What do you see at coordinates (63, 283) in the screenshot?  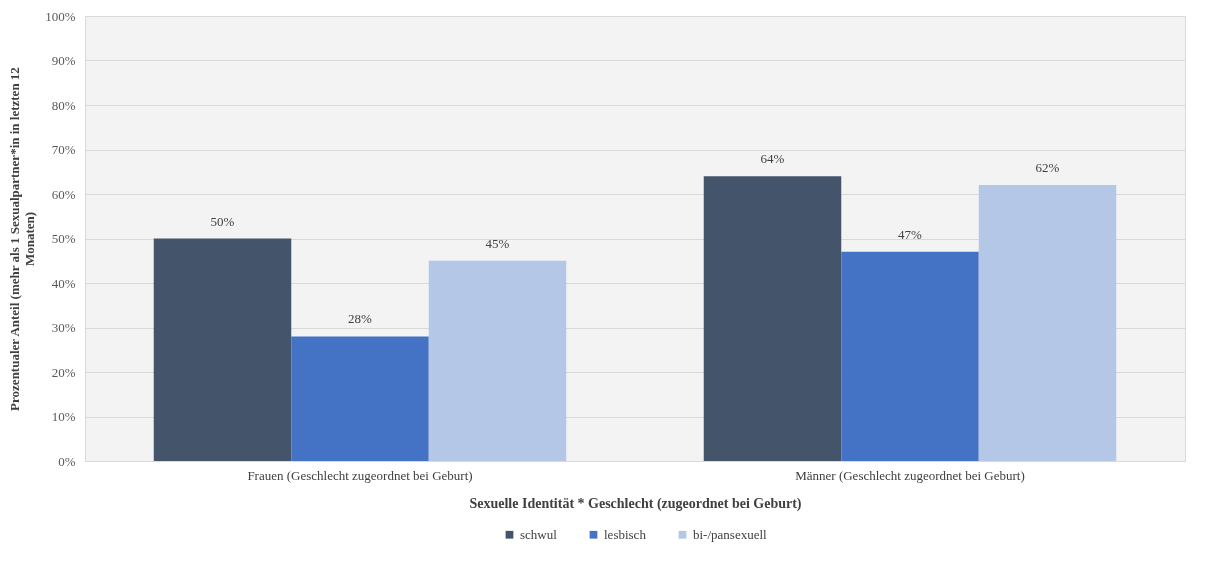 I see `y-tick-label: 40%` at bounding box center [63, 283].